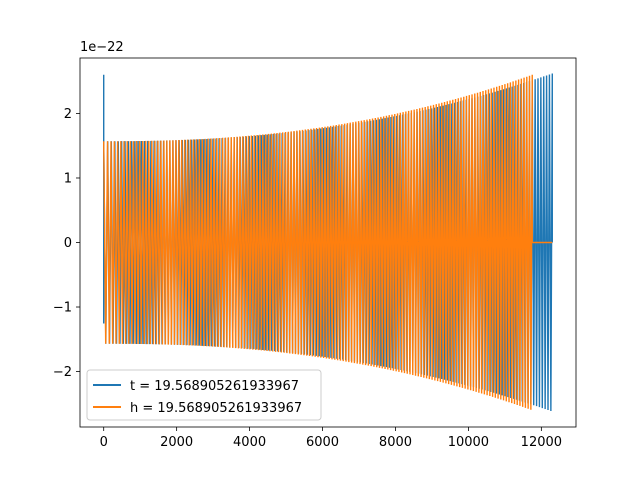 This screenshot has width=640, height=480. I want to click on y-tick-label: −1, so click(62, 308).